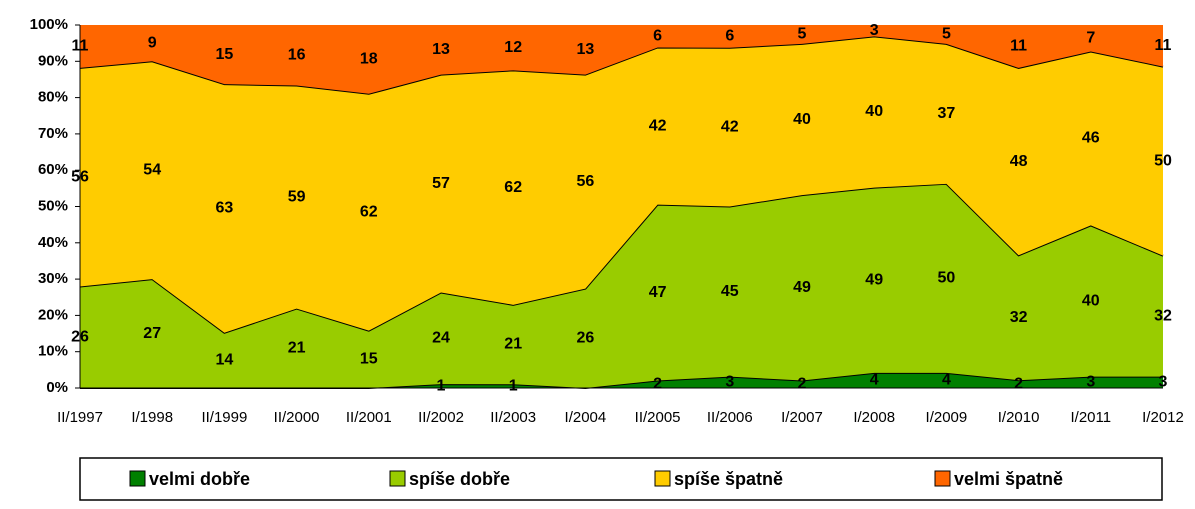  What do you see at coordinates (225, 360) in the screenshot?
I see `value-label: 14` at bounding box center [225, 360].